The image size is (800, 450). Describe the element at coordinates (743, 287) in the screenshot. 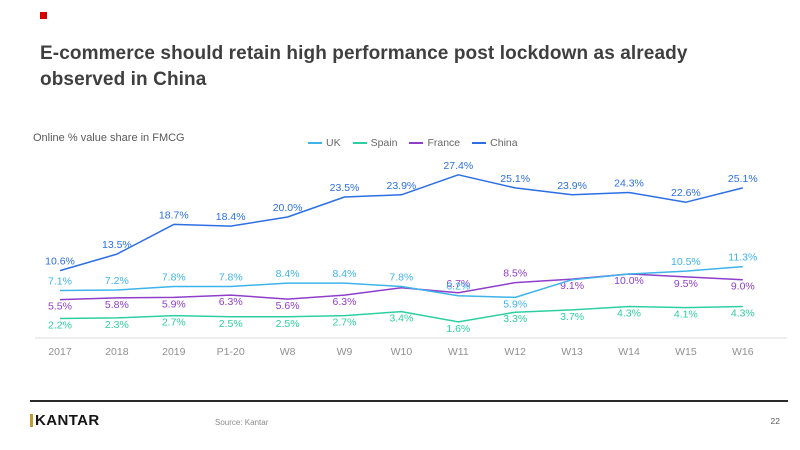

I see `data-label-france: 9.0%` at that location.